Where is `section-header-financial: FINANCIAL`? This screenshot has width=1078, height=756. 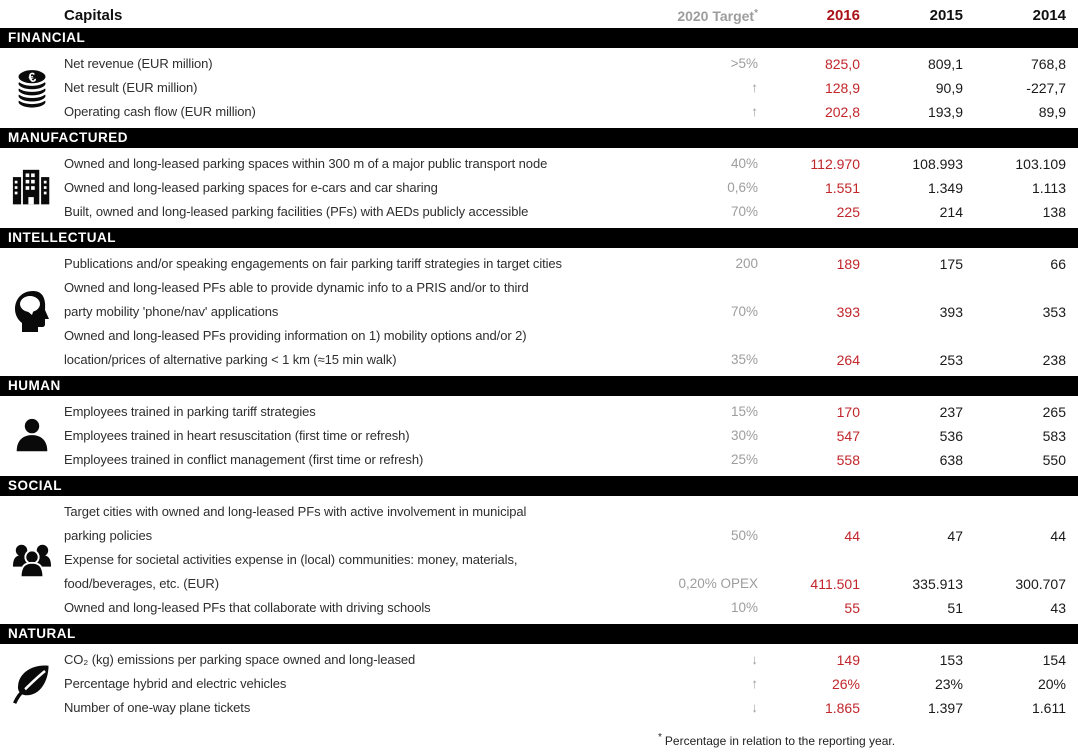
section-header-financial: FINANCIAL is located at coordinates (539, 38).